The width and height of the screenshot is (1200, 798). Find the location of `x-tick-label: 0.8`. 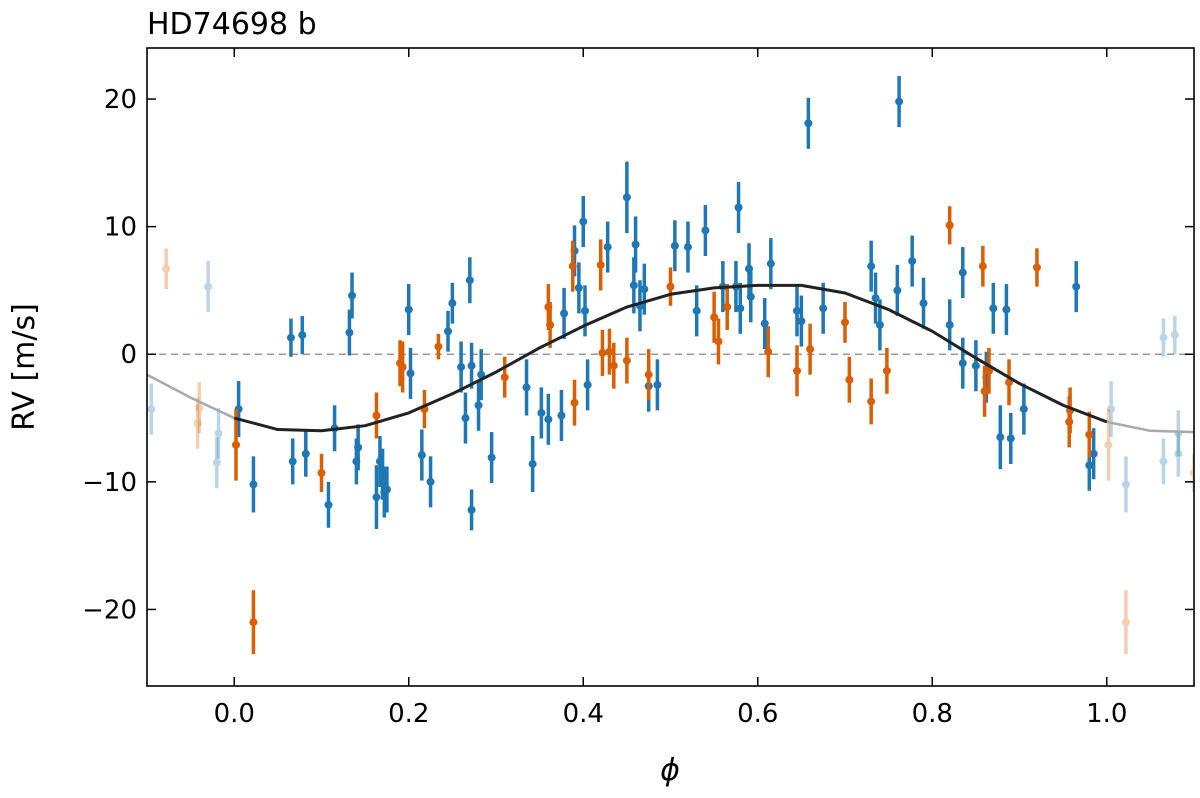

x-tick-label: 0.8 is located at coordinates (932, 714).